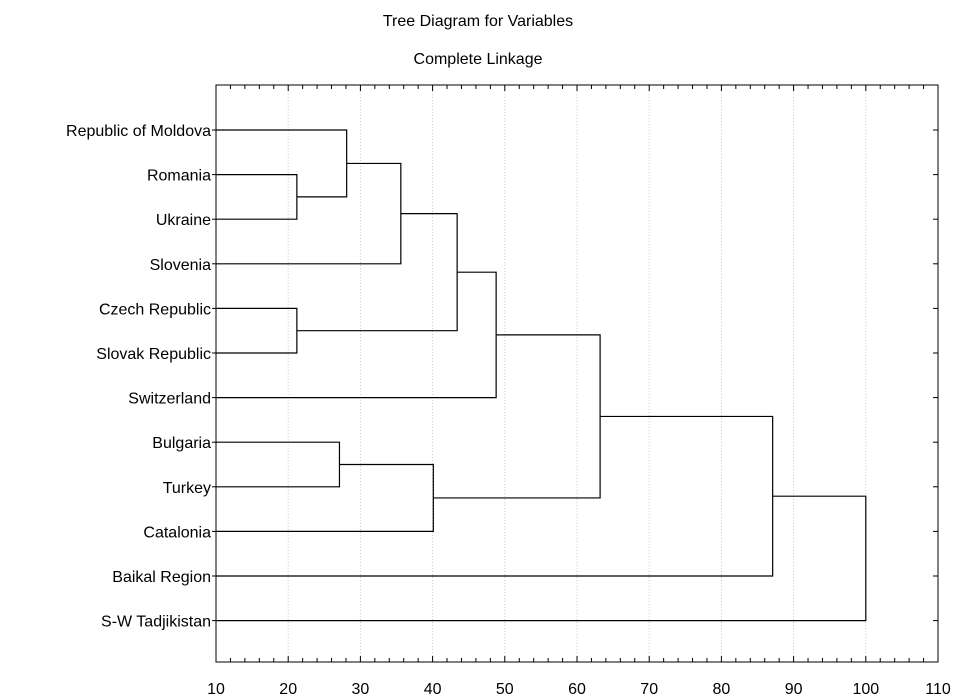 This screenshot has height=700, width=957. What do you see at coordinates (505, 689) in the screenshot?
I see `x-tick-label: 50` at bounding box center [505, 689].